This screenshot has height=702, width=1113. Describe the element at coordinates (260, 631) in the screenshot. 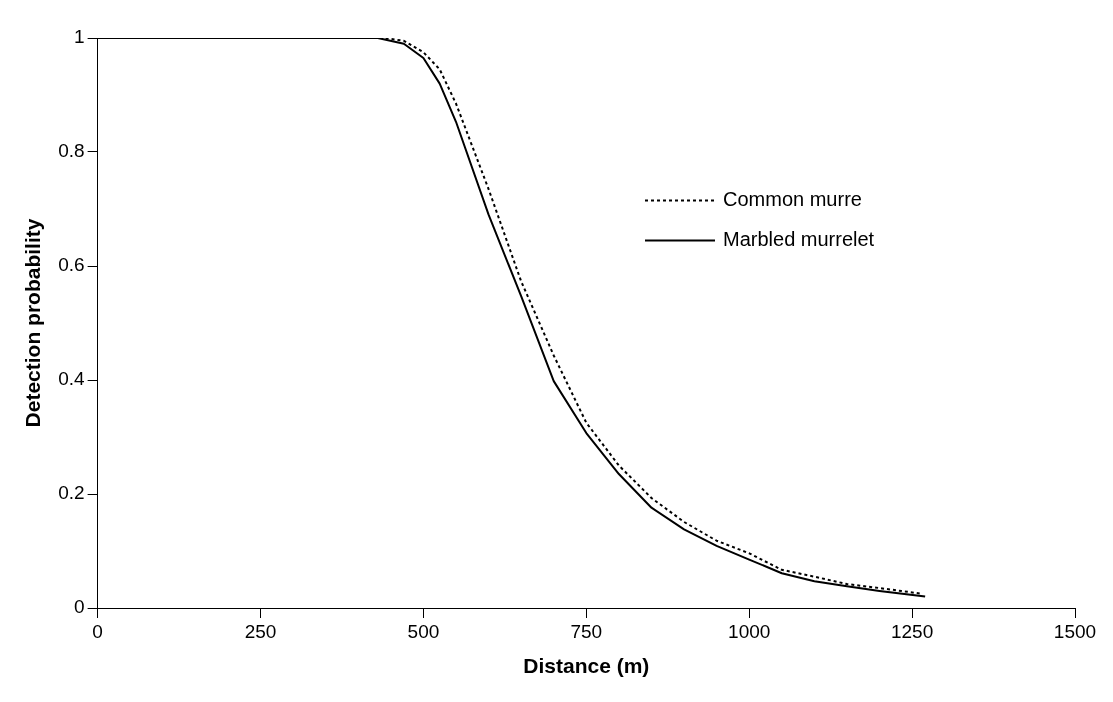

I see `x-tick-label: 250` at that location.